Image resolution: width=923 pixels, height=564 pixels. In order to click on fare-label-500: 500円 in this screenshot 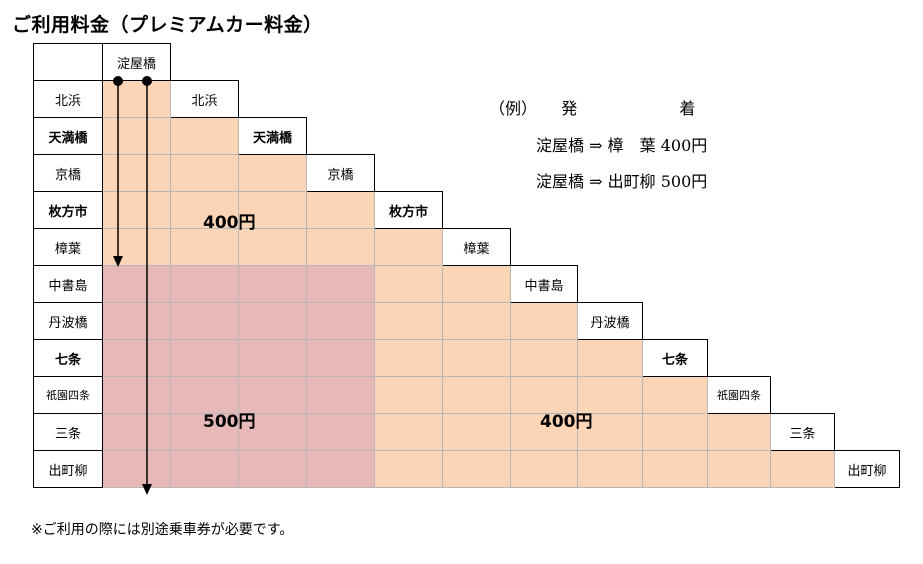, I will do `click(229, 419)`.